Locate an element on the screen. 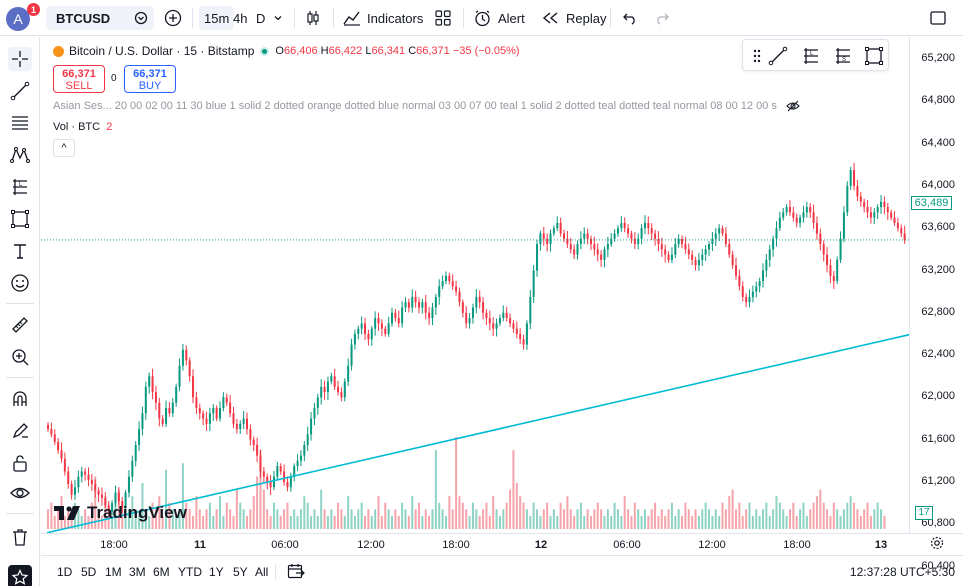 Image resolution: width=963 pixels, height=586 pixels. text-tool-icon is located at coordinates (20, 251).